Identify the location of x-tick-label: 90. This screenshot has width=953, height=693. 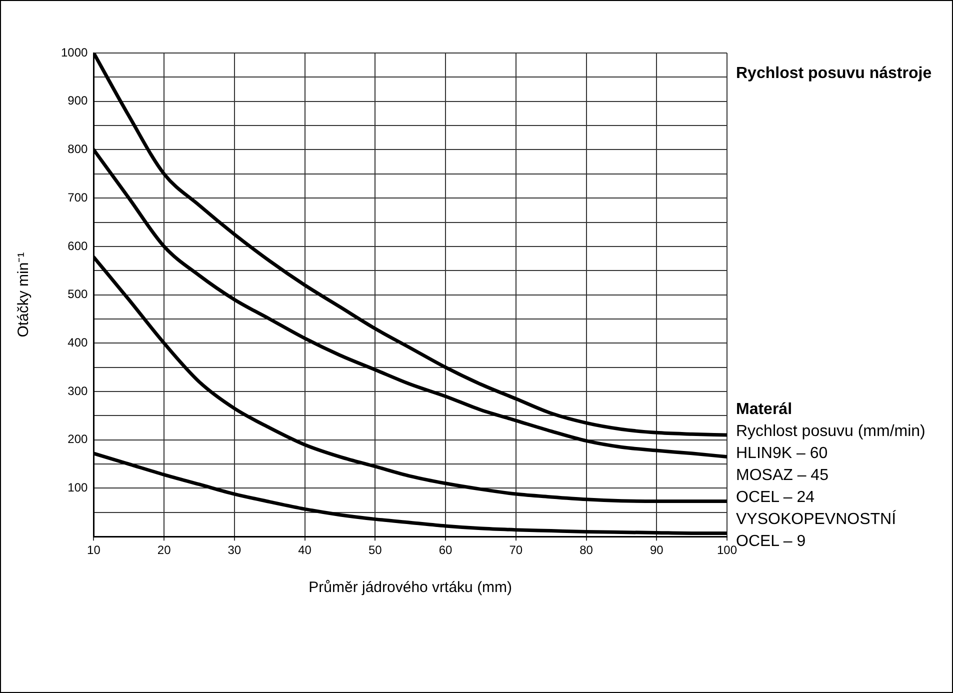
(657, 550).